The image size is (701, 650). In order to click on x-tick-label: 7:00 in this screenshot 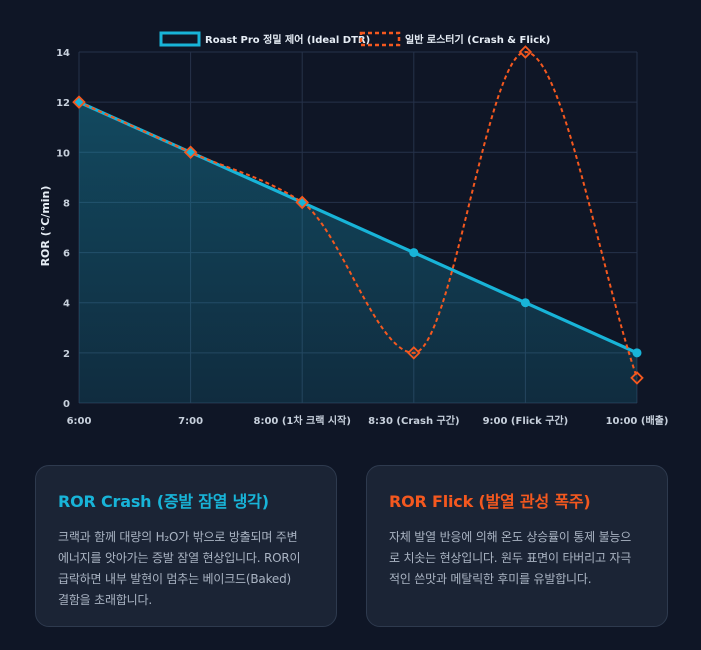, I will do `click(190, 421)`.